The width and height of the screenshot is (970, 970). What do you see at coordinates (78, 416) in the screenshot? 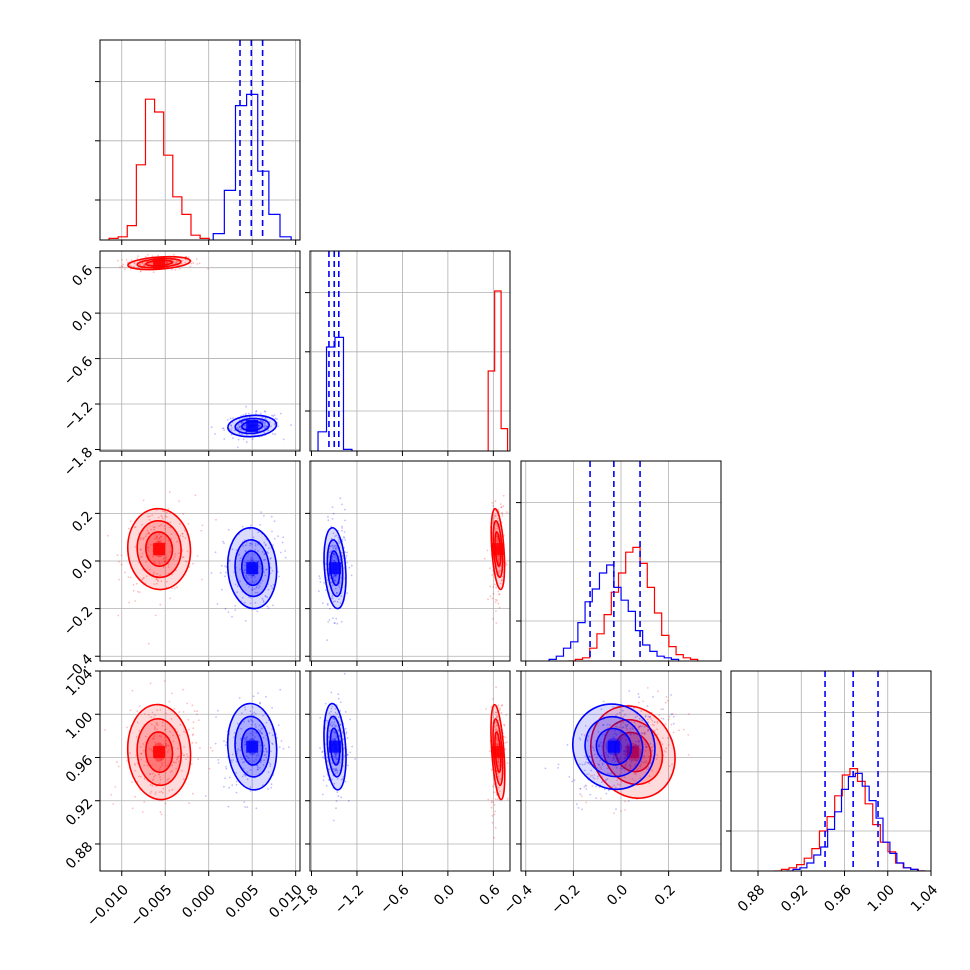
I see `y-tick-label: −1.2` at bounding box center [78, 416].